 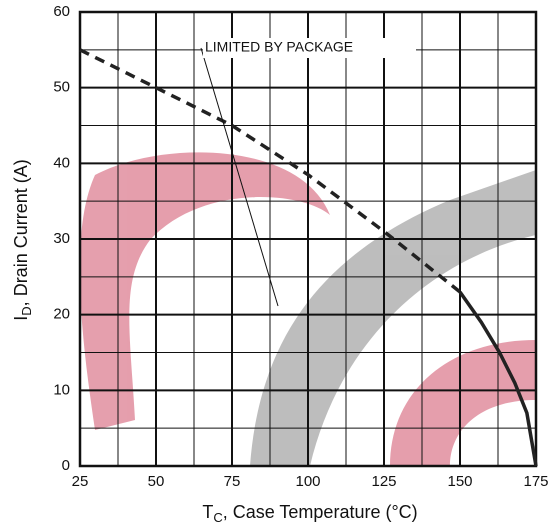 What do you see at coordinates (80, 481) in the screenshot?
I see `x-tick-label: 25` at bounding box center [80, 481].